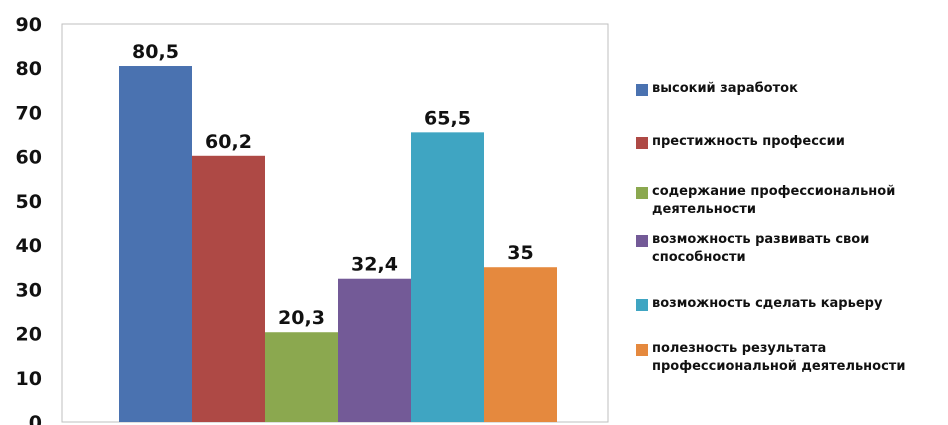 This screenshot has width=948, height=425. What do you see at coordinates (520, 253) in the screenshot?
I see `data-label: 35` at bounding box center [520, 253].